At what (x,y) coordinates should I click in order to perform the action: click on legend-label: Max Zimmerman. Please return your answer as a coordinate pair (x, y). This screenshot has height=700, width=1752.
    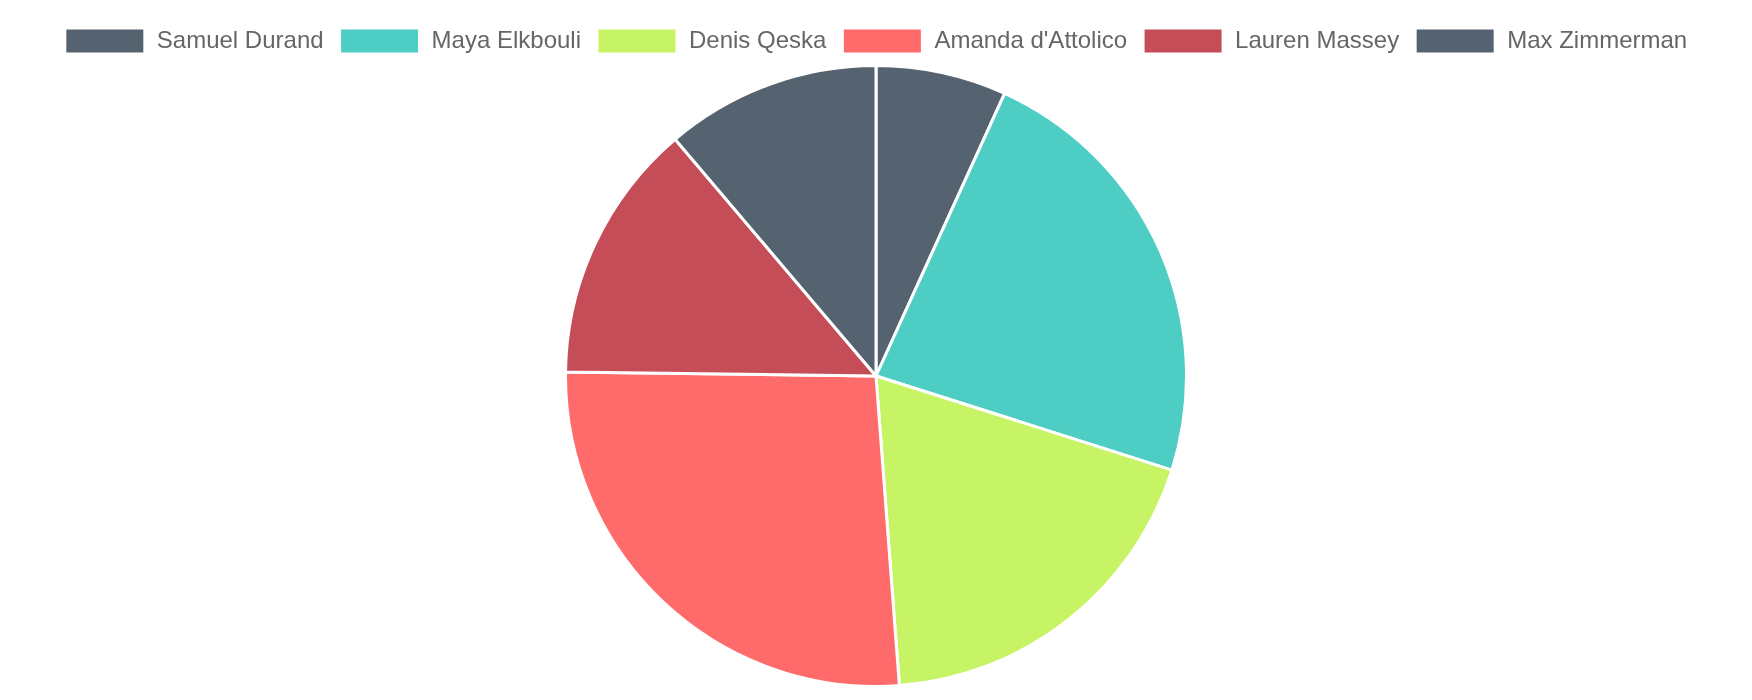
    Looking at the image, I should click on (1597, 39).